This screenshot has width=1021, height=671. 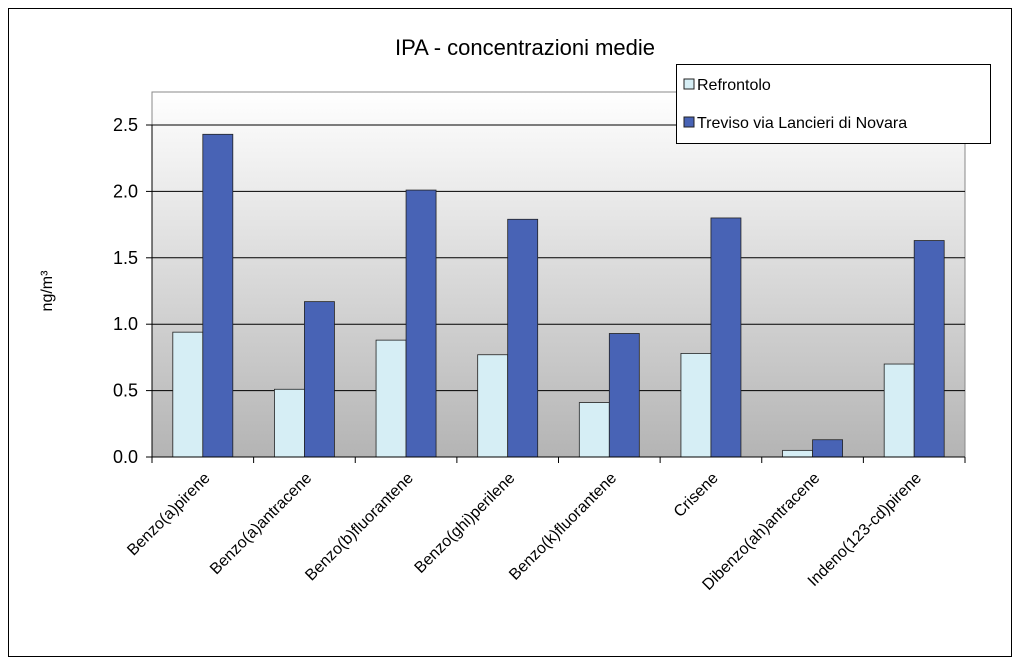 What do you see at coordinates (125, 457) in the screenshot?
I see `y-tick-label: 0.0` at bounding box center [125, 457].